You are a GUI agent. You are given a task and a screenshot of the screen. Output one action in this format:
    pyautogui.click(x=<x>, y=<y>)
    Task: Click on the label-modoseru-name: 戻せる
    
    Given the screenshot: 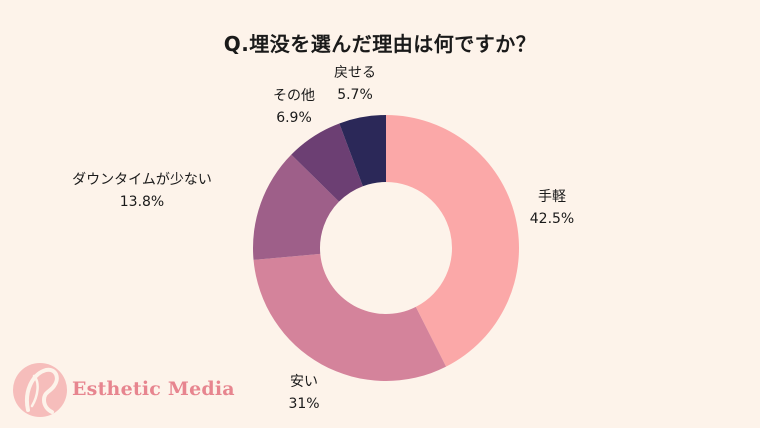 What is the action you would take?
    pyautogui.click(x=355, y=73)
    